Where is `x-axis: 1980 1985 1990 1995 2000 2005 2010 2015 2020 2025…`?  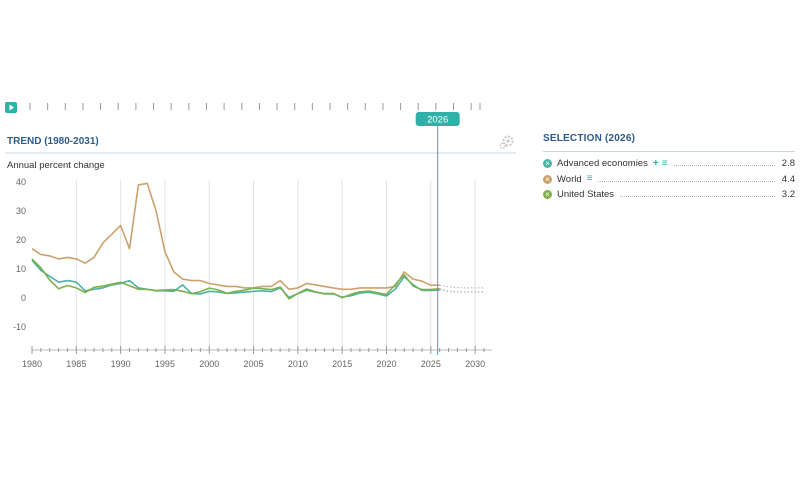 x-axis: 1980 1985 1990 1995 2000 2005 2010 2015 2020 2025… is located at coordinates (257, 357).